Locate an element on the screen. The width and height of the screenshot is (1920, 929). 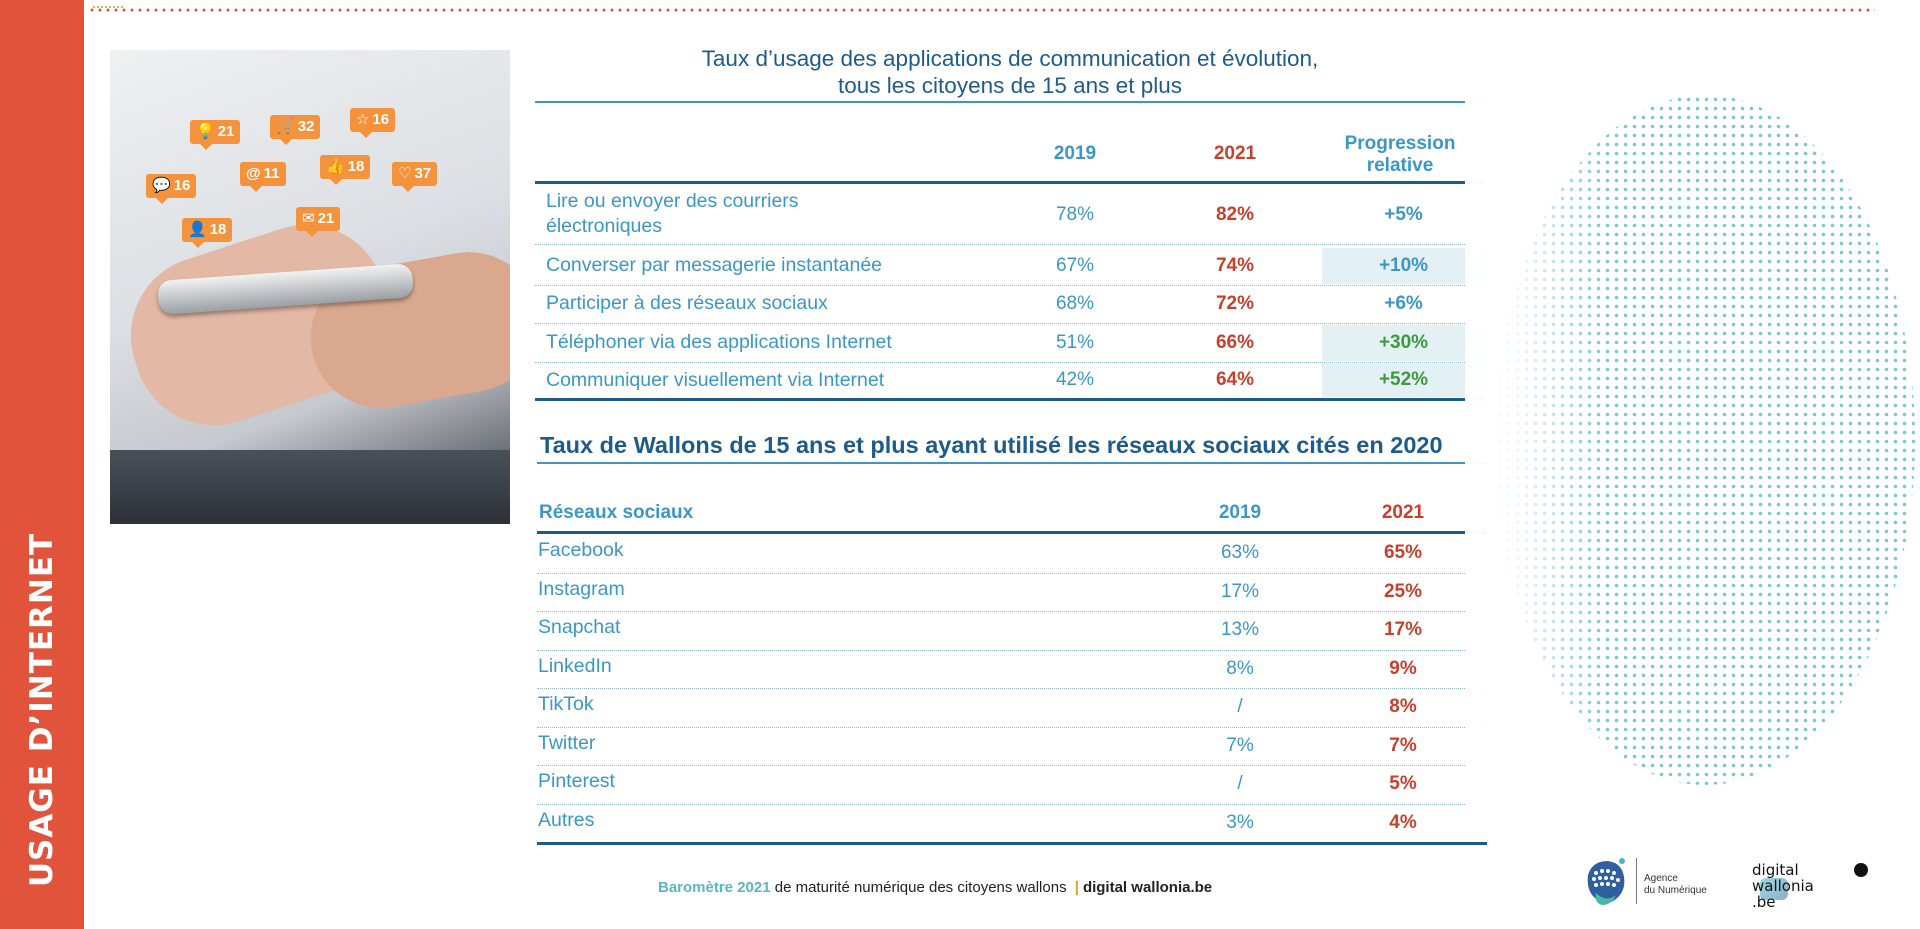
table1-cell-2021: 72% is located at coordinates (1235, 303).